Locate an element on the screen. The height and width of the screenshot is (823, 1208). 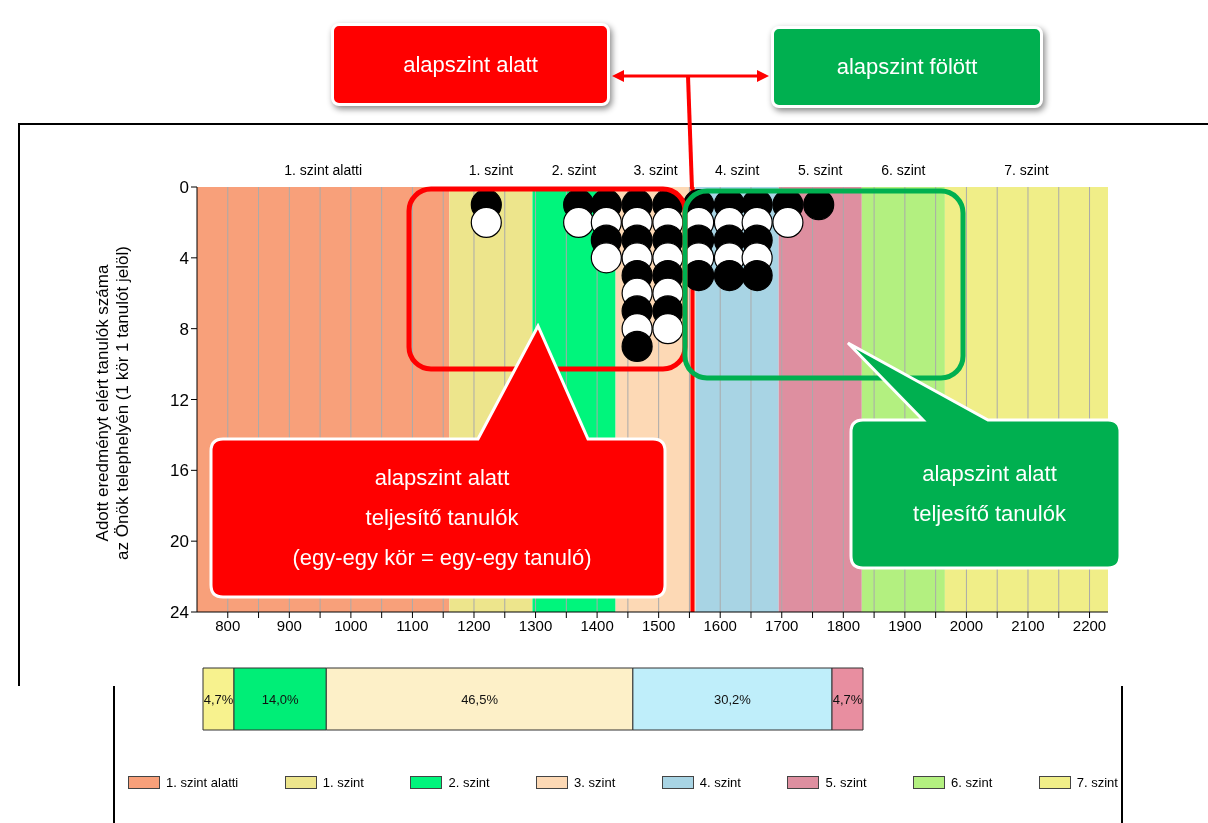
text: 6. szint is located at coordinates (903, 170).